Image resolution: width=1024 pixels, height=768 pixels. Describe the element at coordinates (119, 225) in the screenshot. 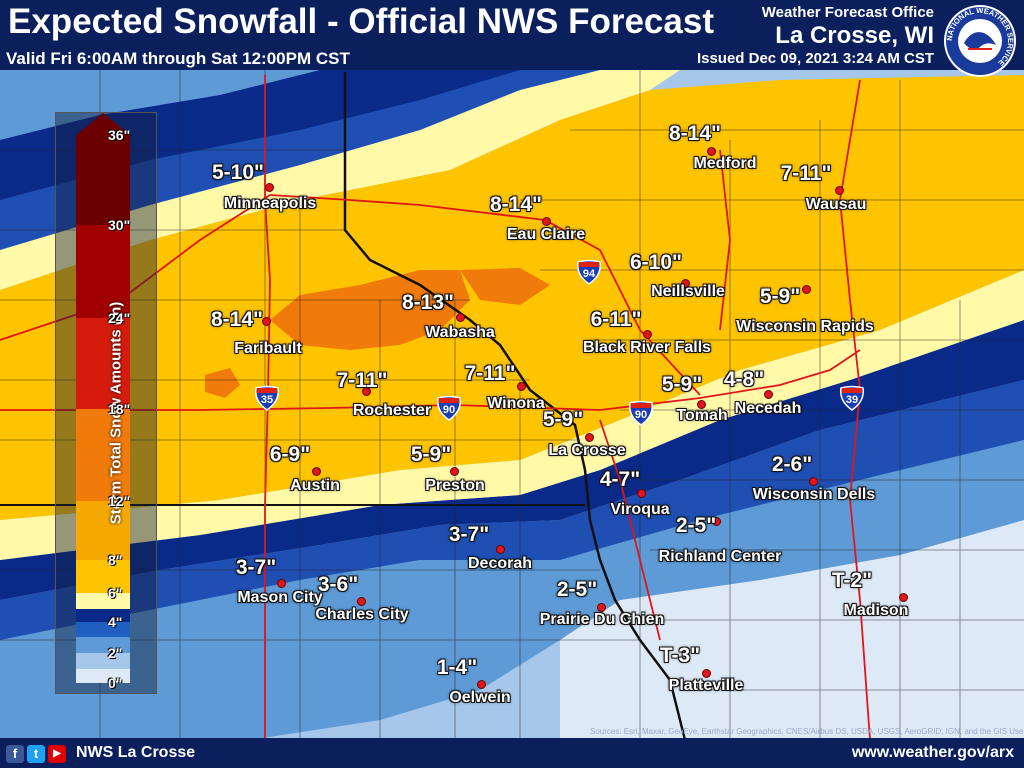

I see `legend-tick-label: 30"` at that location.